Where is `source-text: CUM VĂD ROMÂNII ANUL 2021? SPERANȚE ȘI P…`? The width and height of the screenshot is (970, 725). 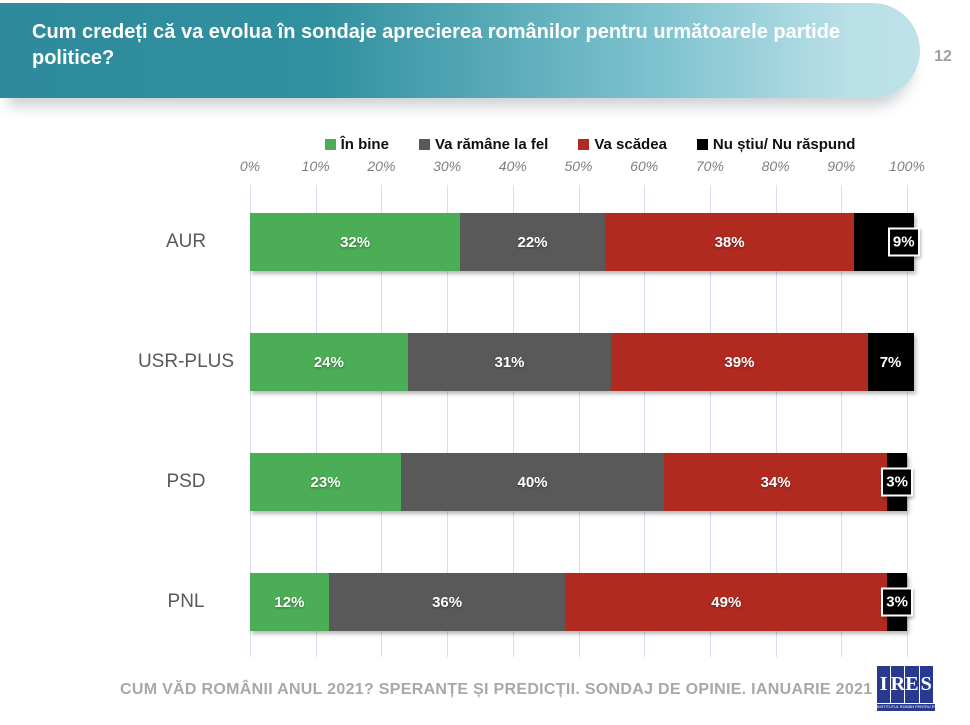 source-text: CUM VĂD ROMÂNII ANUL 2021? SPERANȚE ȘI P… is located at coordinates (496, 689).